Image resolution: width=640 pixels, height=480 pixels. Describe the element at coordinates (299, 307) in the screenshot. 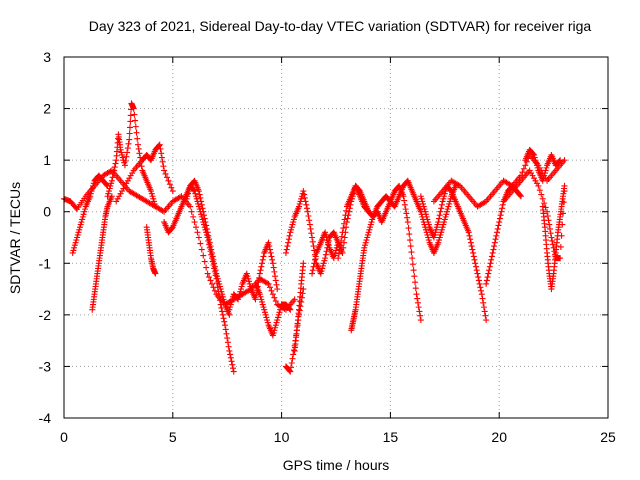

I see `series-sat-m` at that location.